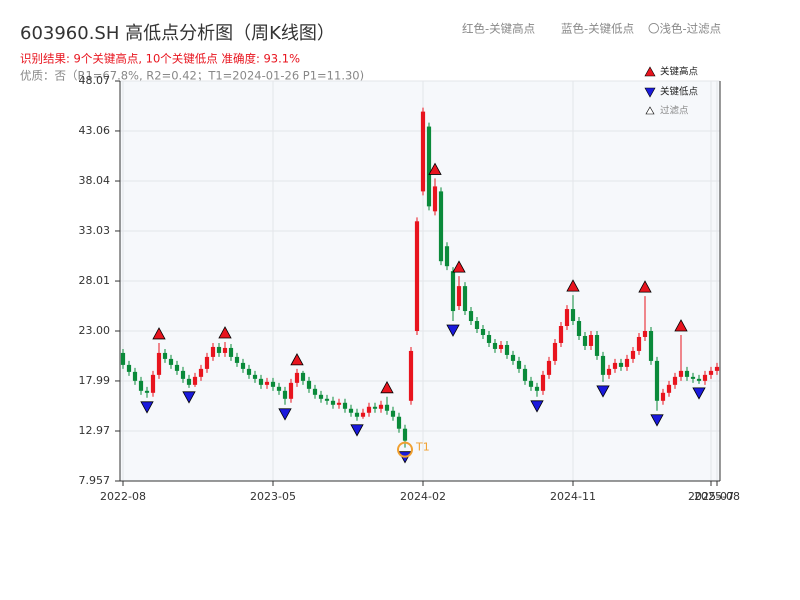 The height and width of the screenshot is (600, 800). Describe the element at coordinates (177, 33) in the screenshot. I see `chart-title: 603960.SH 高低点分析图（周K线图）` at that location.